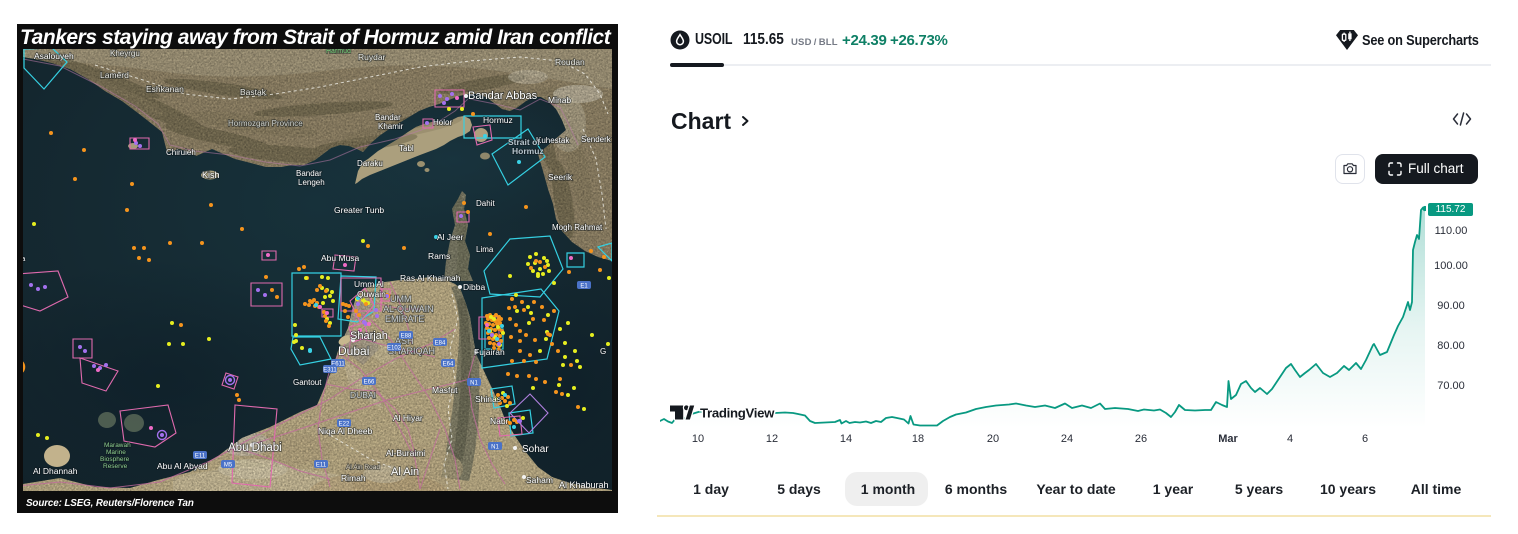 This screenshot has width=1518, height=534. Describe the element at coordinates (115, 466) in the screenshot. I see `svg-text: Reserve` at that location.